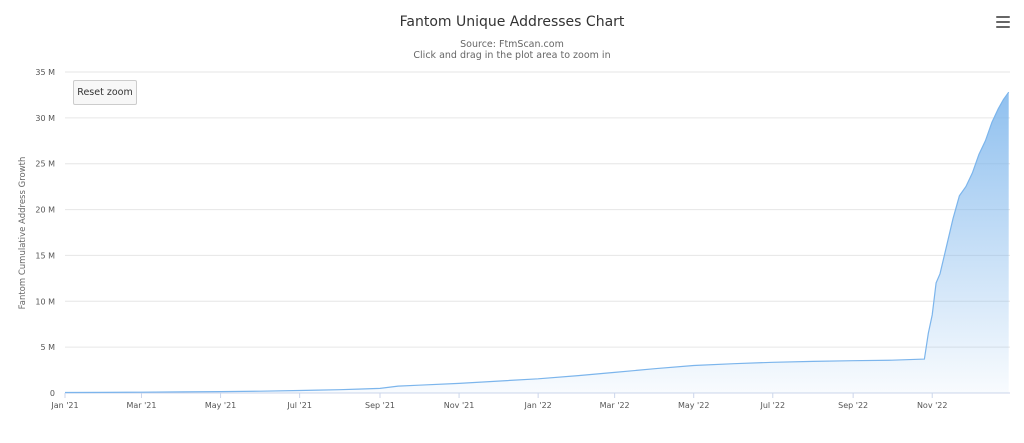 This screenshot has width=1024, height=443. What do you see at coordinates (772, 405) in the screenshot?
I see `x-tick-label: Jul '22` at bounding box center [772, 405].